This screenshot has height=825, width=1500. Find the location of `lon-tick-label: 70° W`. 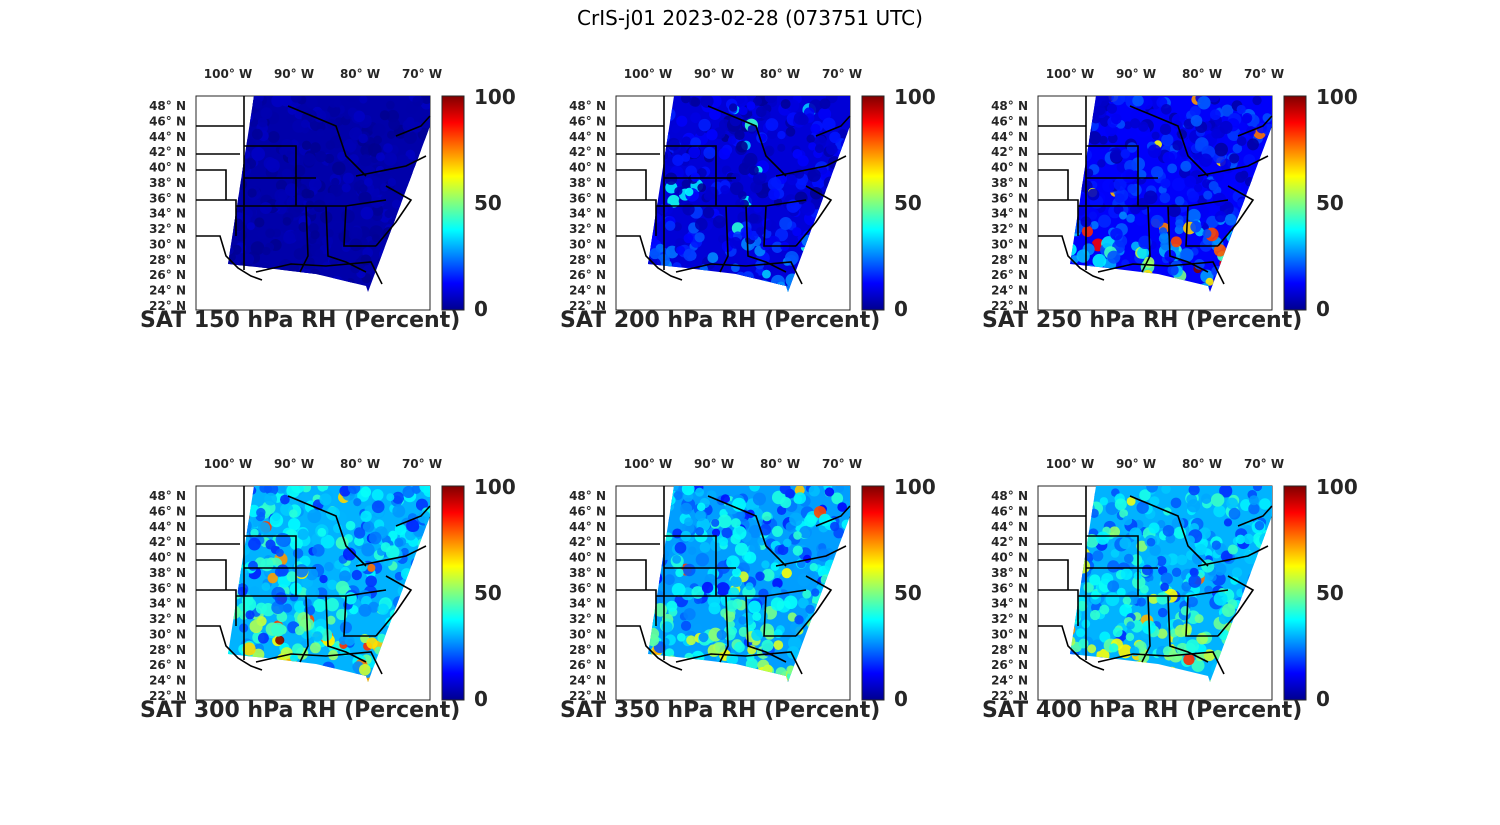

lon-tick-label: 70° W is located at coordinates (1264, 464).